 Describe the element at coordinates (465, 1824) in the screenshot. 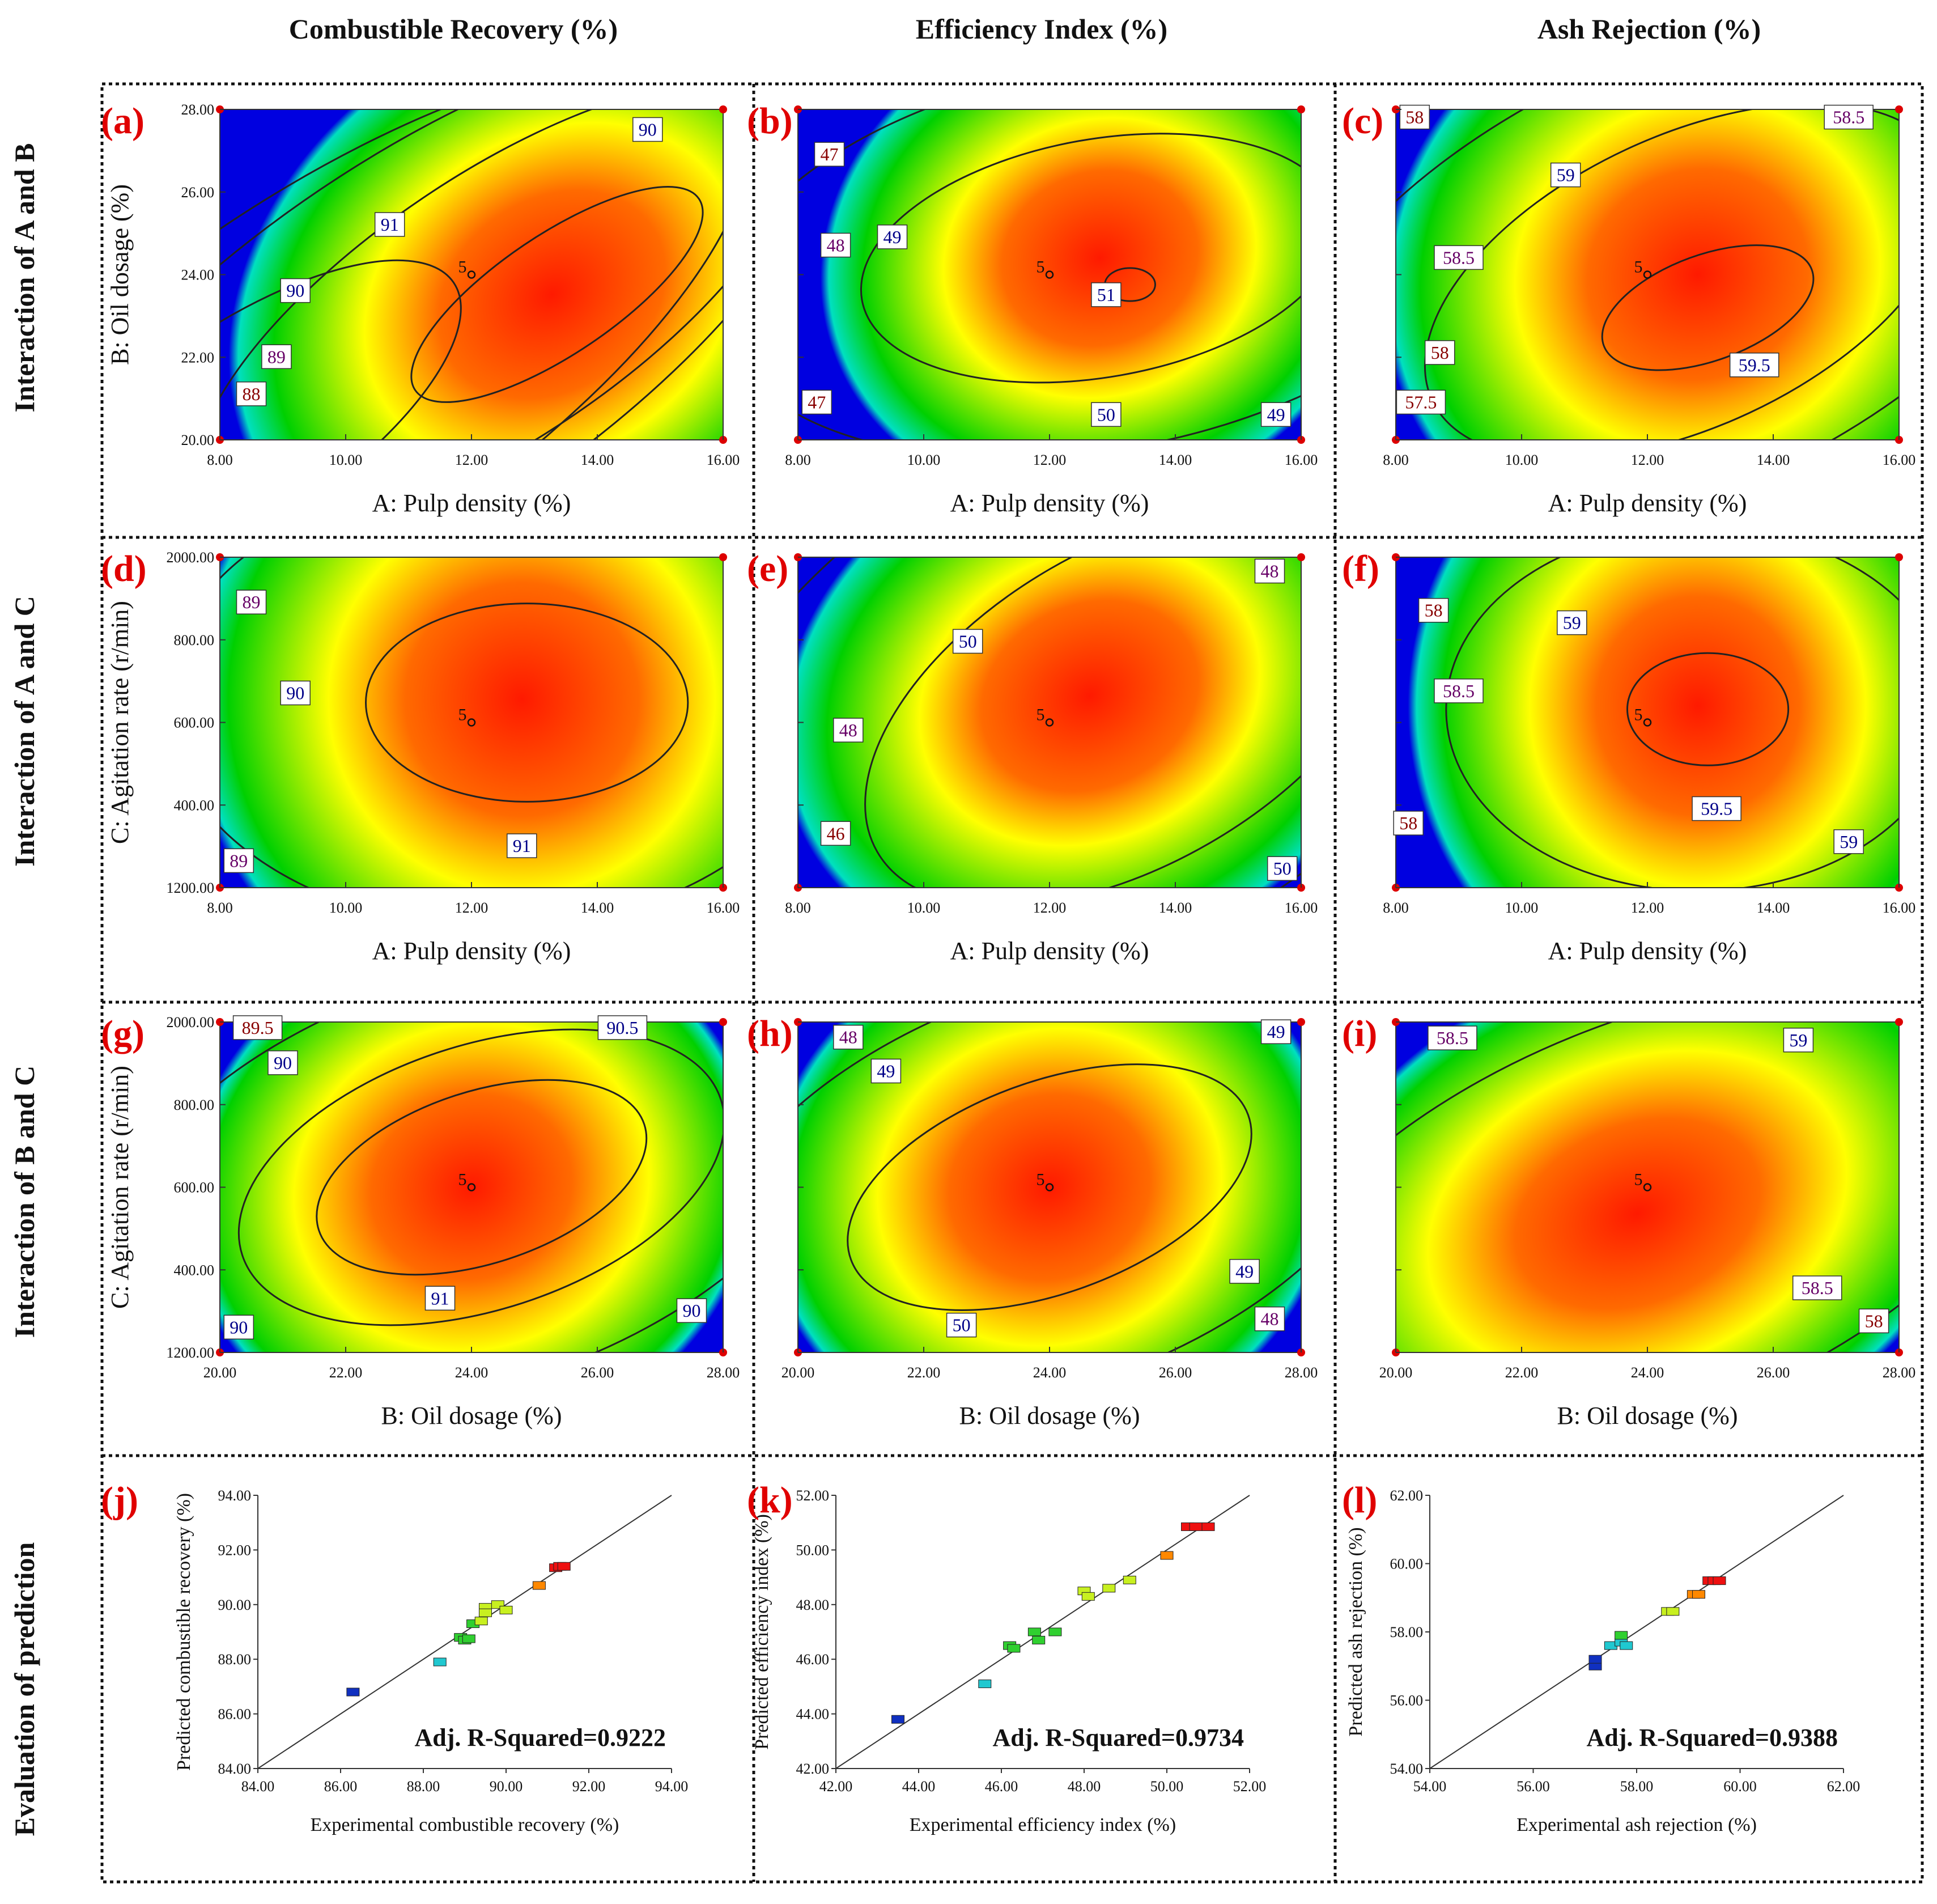

I see `x-axis-label: Experimental combustible recovery (%)` at that location.